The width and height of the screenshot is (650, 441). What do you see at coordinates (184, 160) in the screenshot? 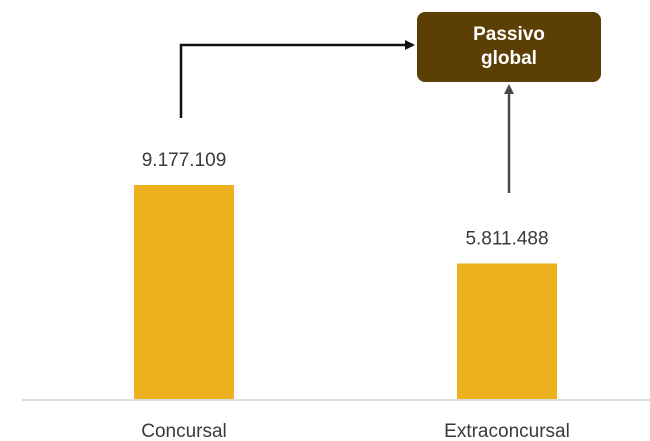
I see `data-label-concursal: 9.177.109` at bounding box center [184, 160].